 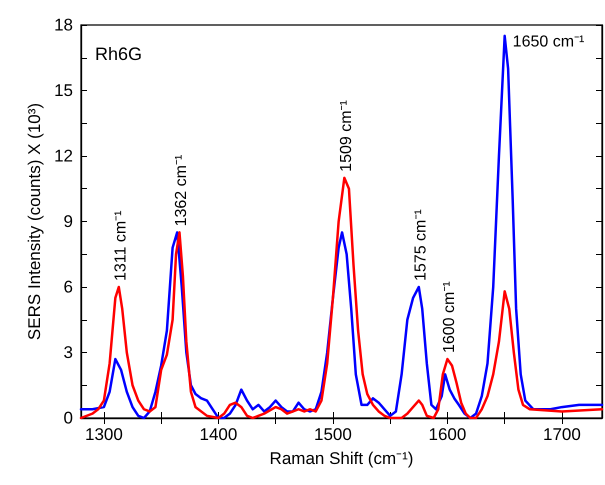 I want to click on annotation: 1575 cm⁻¹, so click(x=421, y=245).